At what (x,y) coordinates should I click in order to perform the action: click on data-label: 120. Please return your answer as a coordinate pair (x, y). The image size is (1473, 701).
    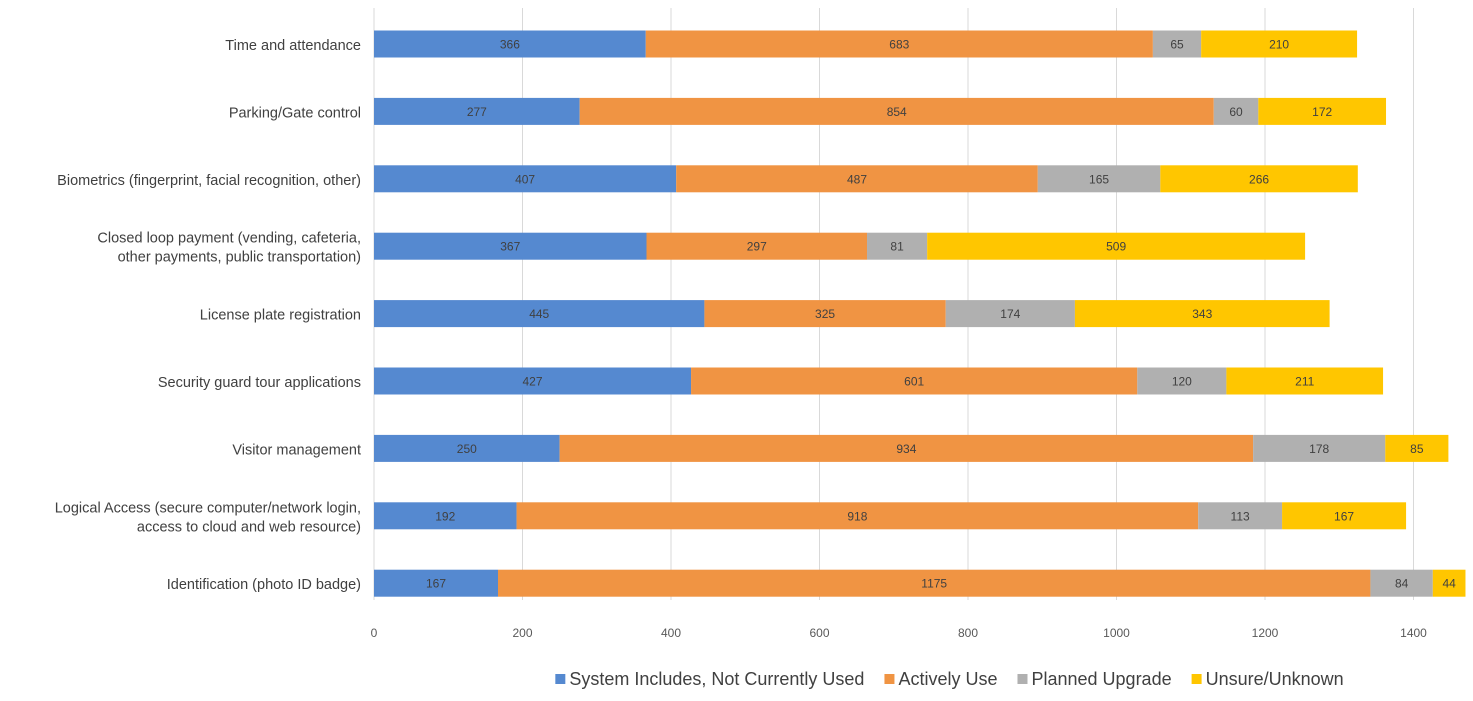
    Looking at the image, I should click on (1182, 382).